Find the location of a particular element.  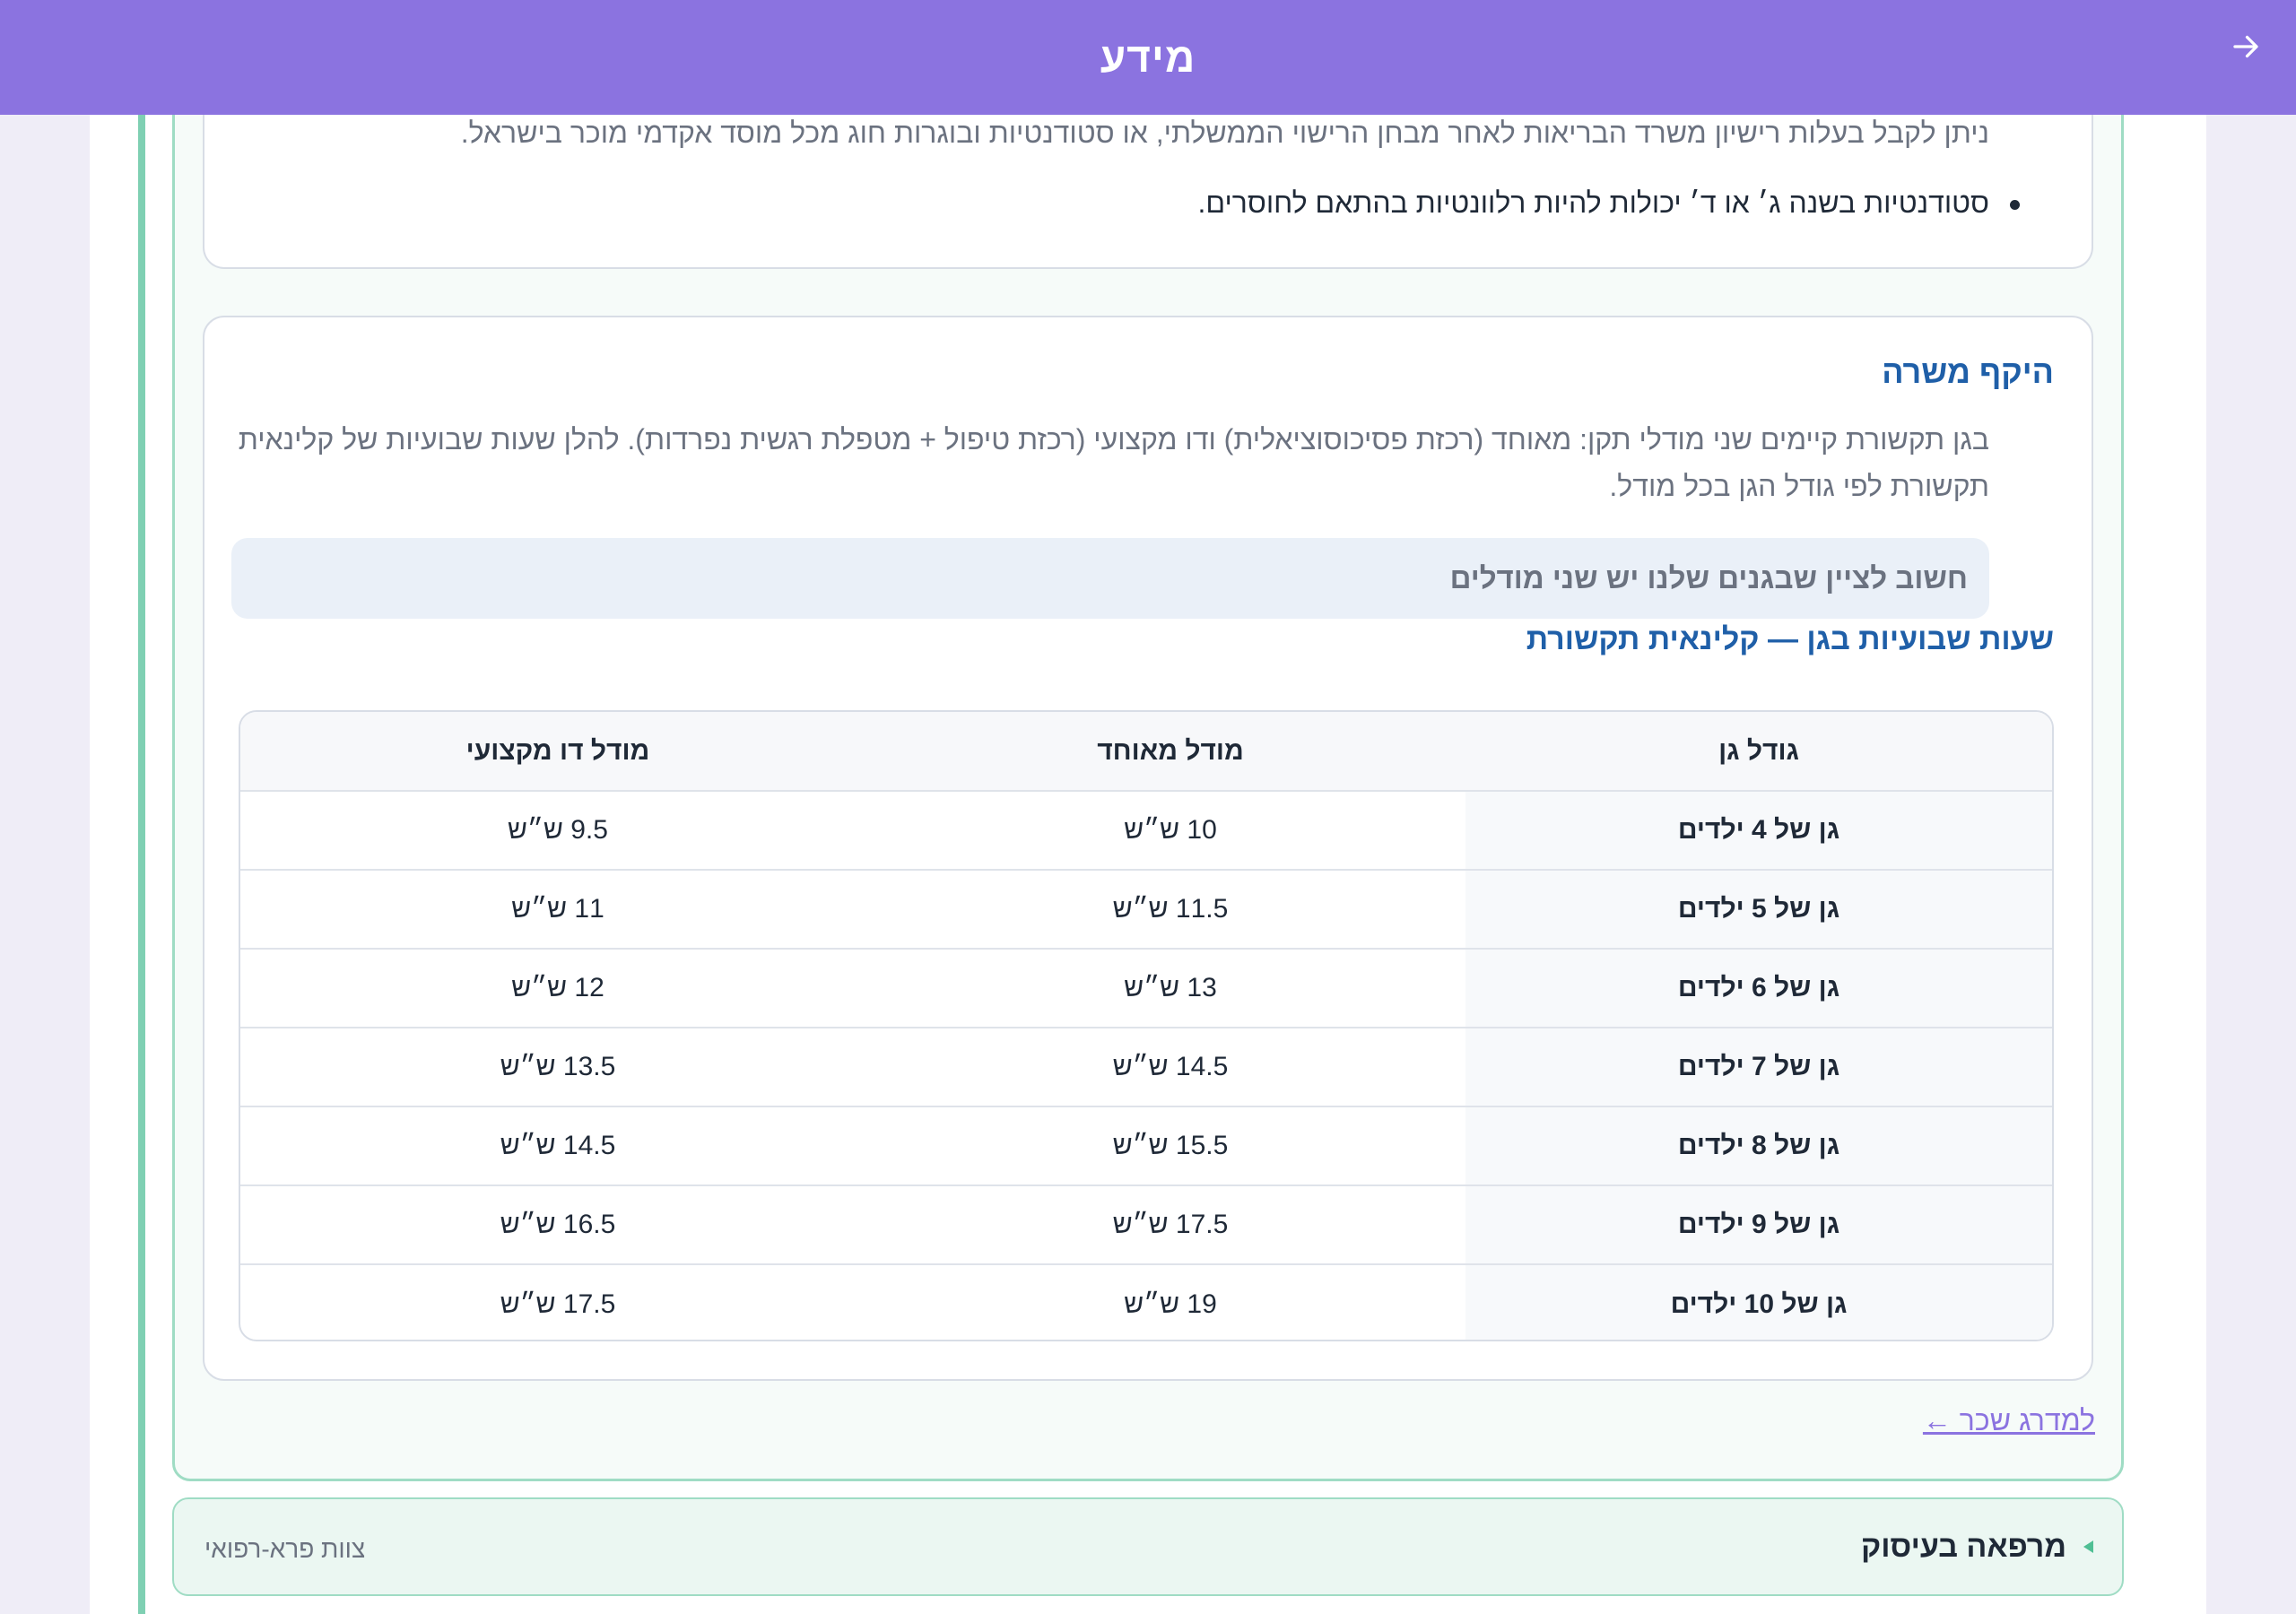

table-row: גן של 6 ילדים 13 ש״ש 12 ש״ש is located at coordinates (1146, 989).